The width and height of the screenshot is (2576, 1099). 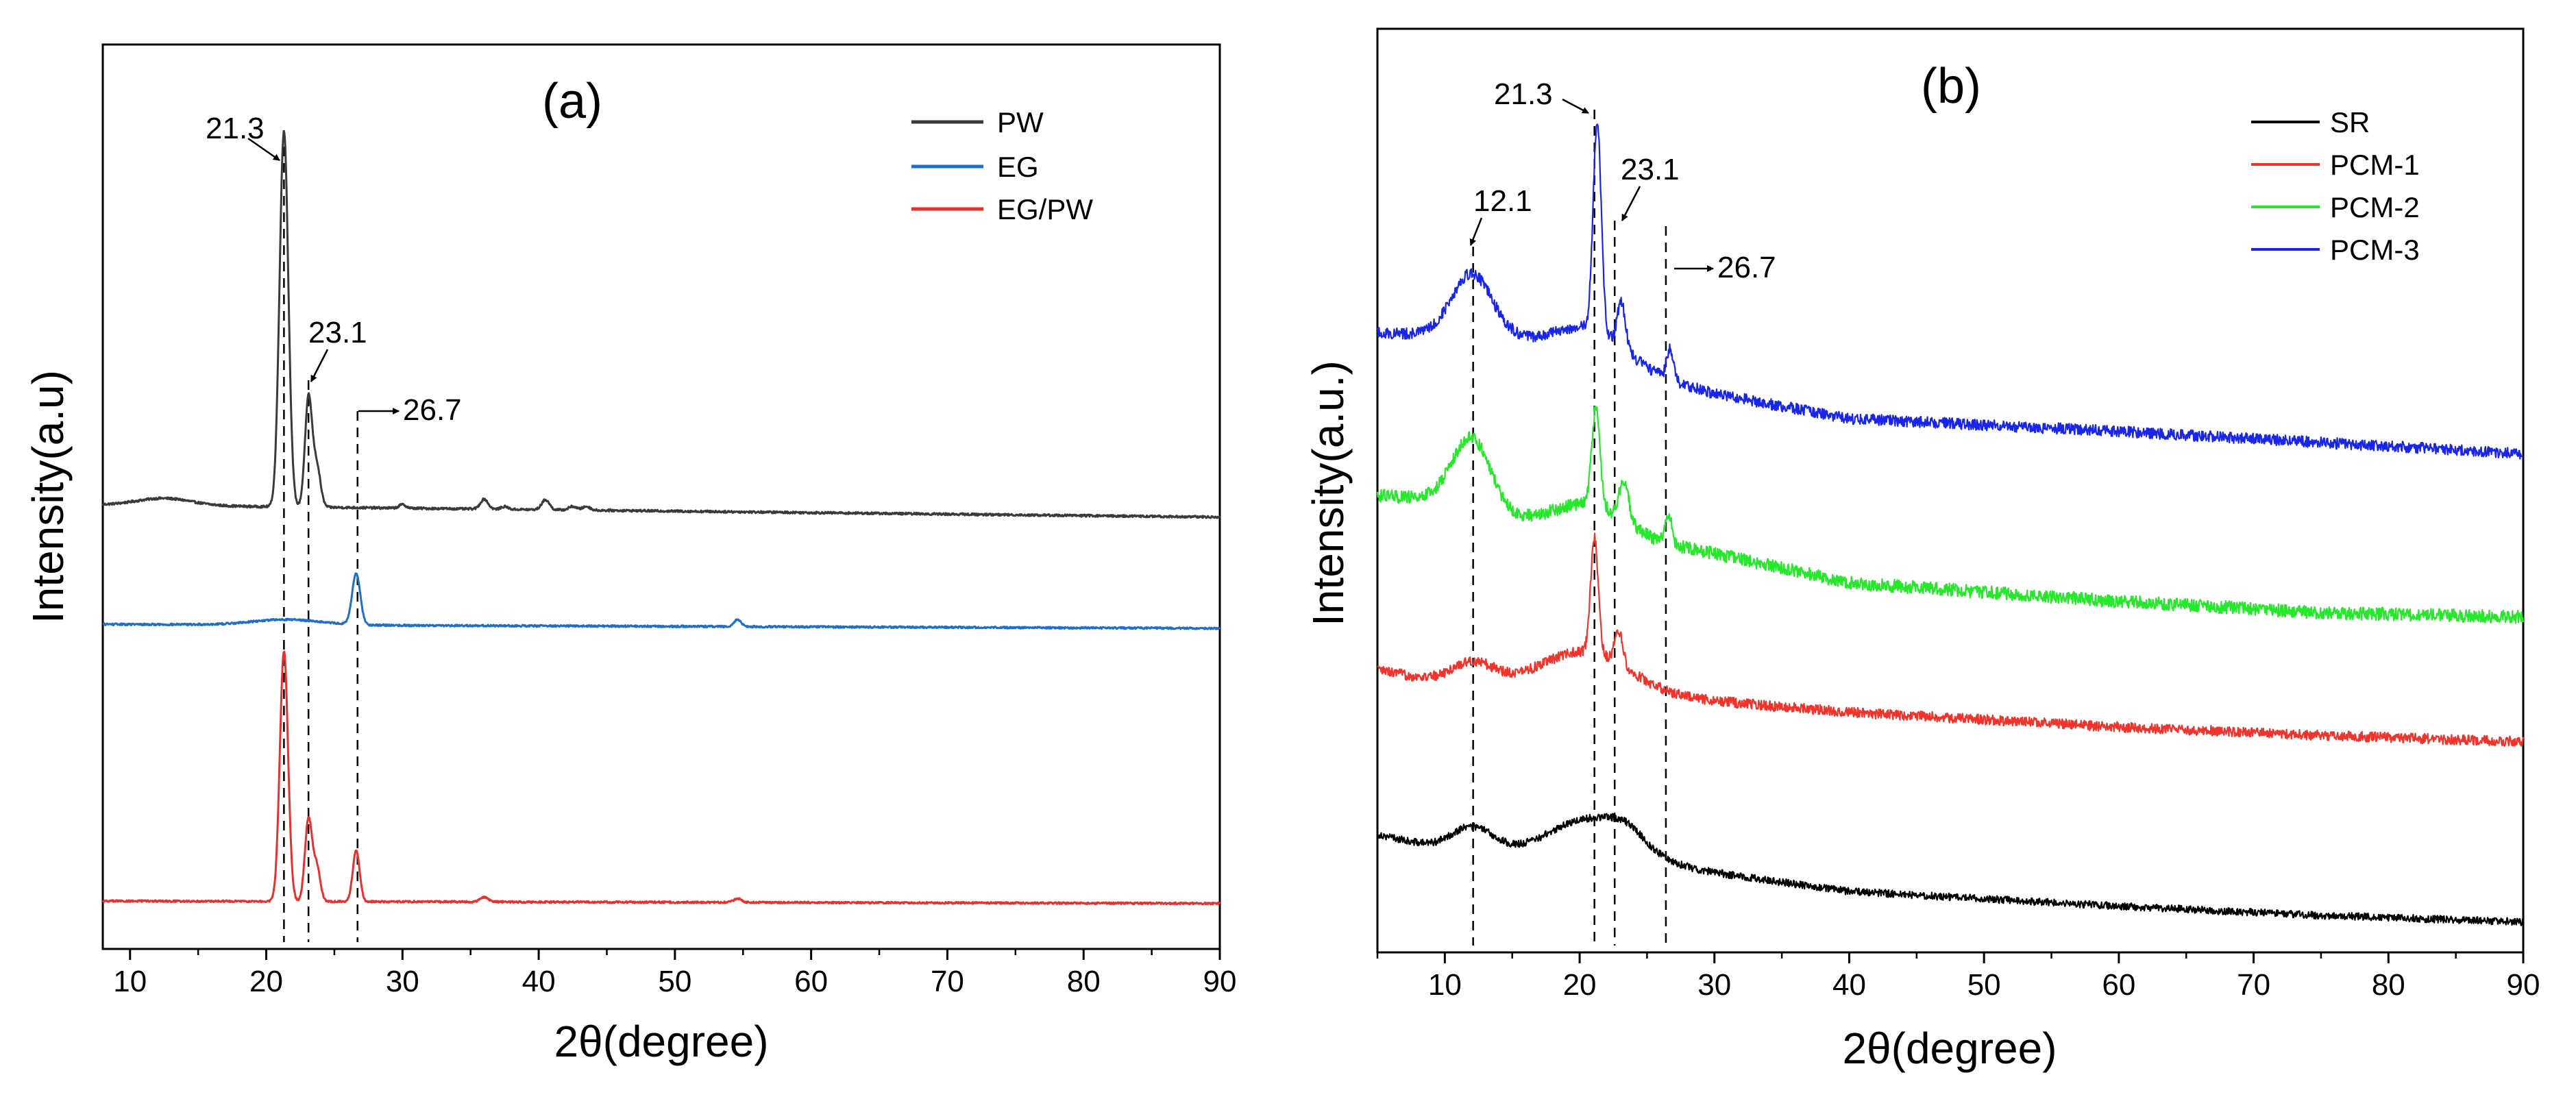 What do you see at coordinates (1950, 1048) in the screenshot?
I see `panel-b-x-axis-title: 2θ(degree)` at bounding box center [1950, 1048].